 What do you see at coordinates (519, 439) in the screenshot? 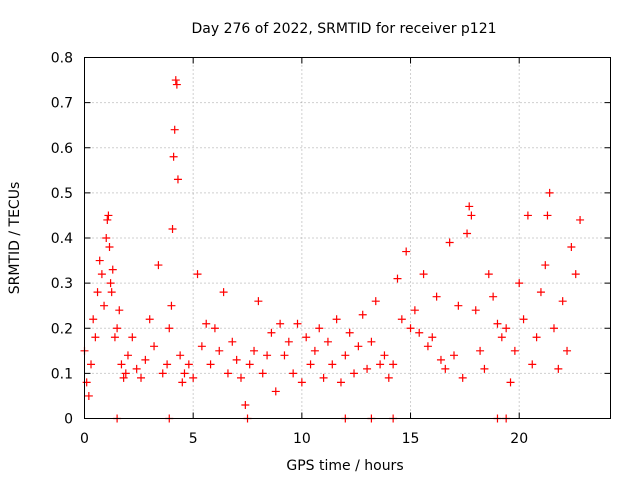
I see `x-tick-label: 20` at bounding box center [519, 439].